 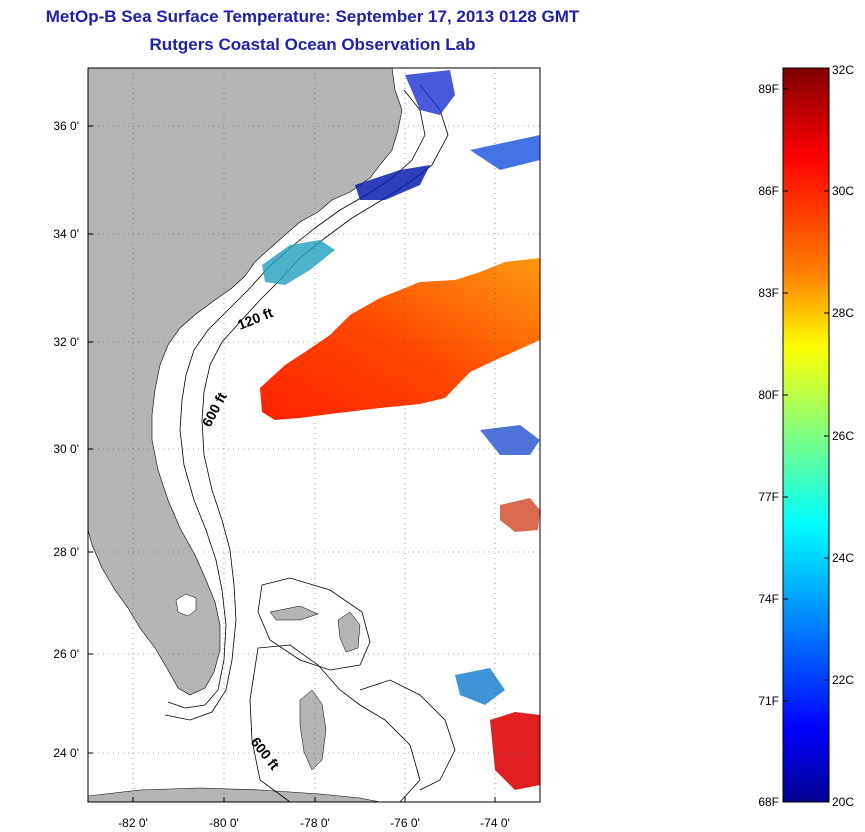 What do you see at coordinates (515, 751) in the screenshot?
I see `sst-warm-patch-southeast` at bounding box center [515, 751].